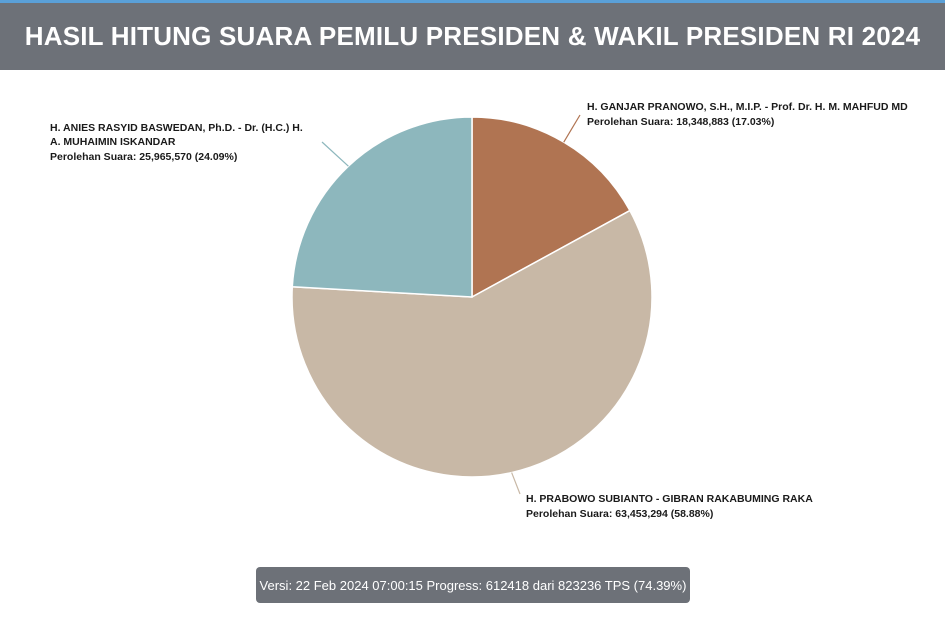  What do you see at coordinates (472, 1) in the screenshot?
I see `top-accent-line` at bounding box center [472, 1].